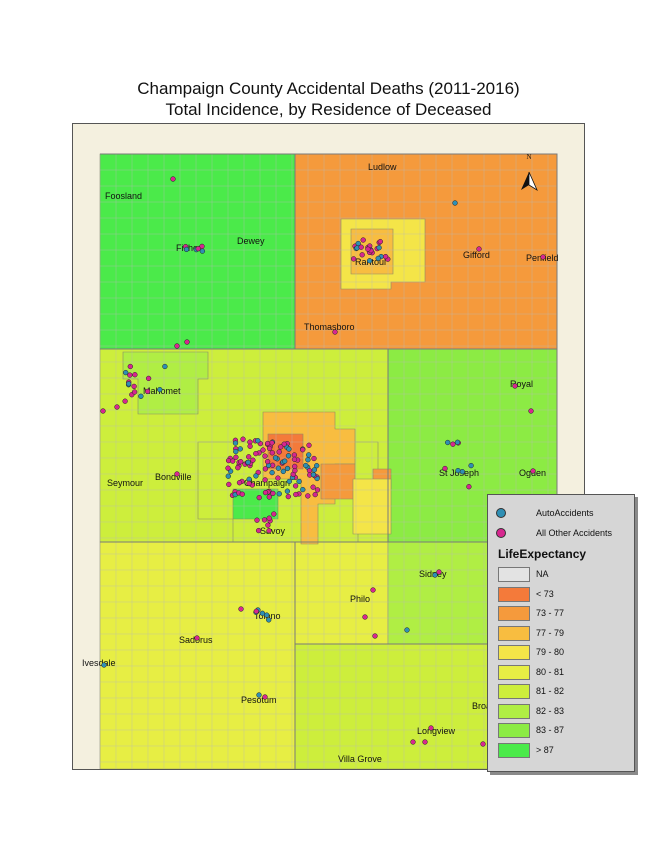 The image size is (657, 850). Describe the element at coordinates (550, 632) in the screenshot. I see `legend-class-label: 77 - 79` at that location.